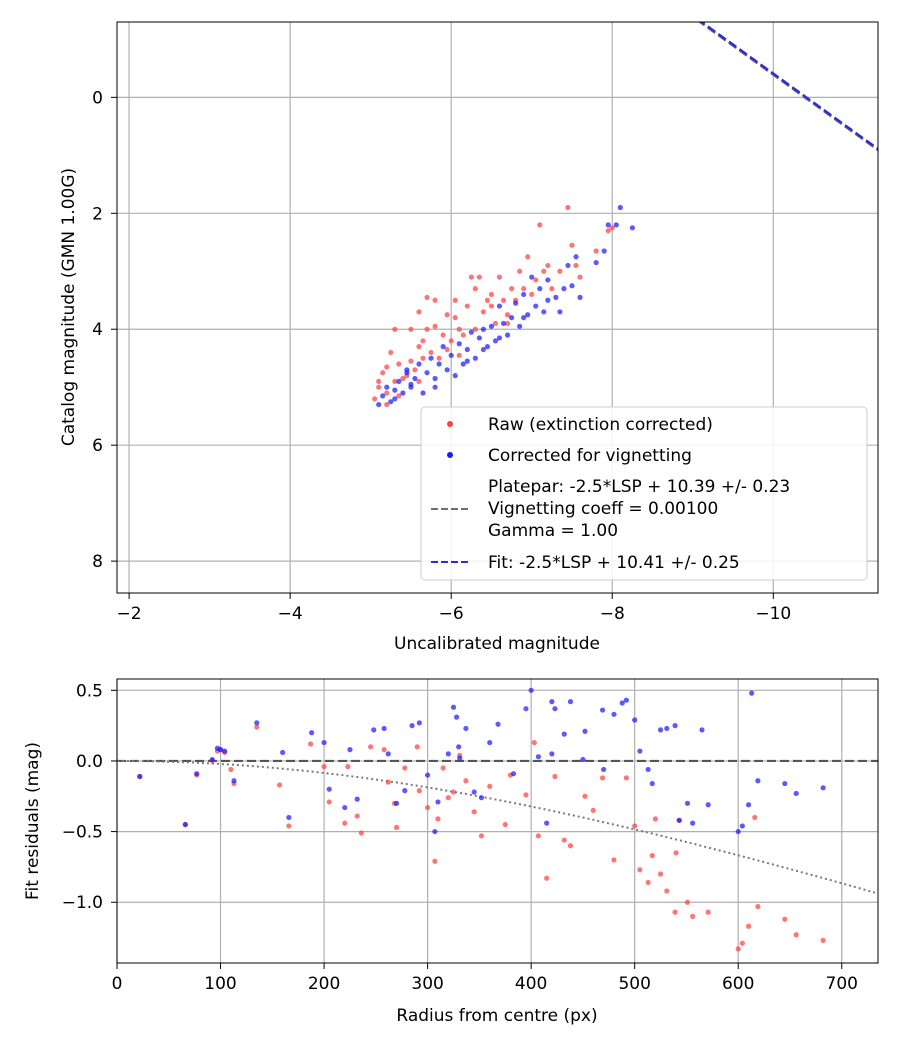  Describe the element at coordinates (481, 761) in the screenshot. I see `bottom-corrected-series` at that location.